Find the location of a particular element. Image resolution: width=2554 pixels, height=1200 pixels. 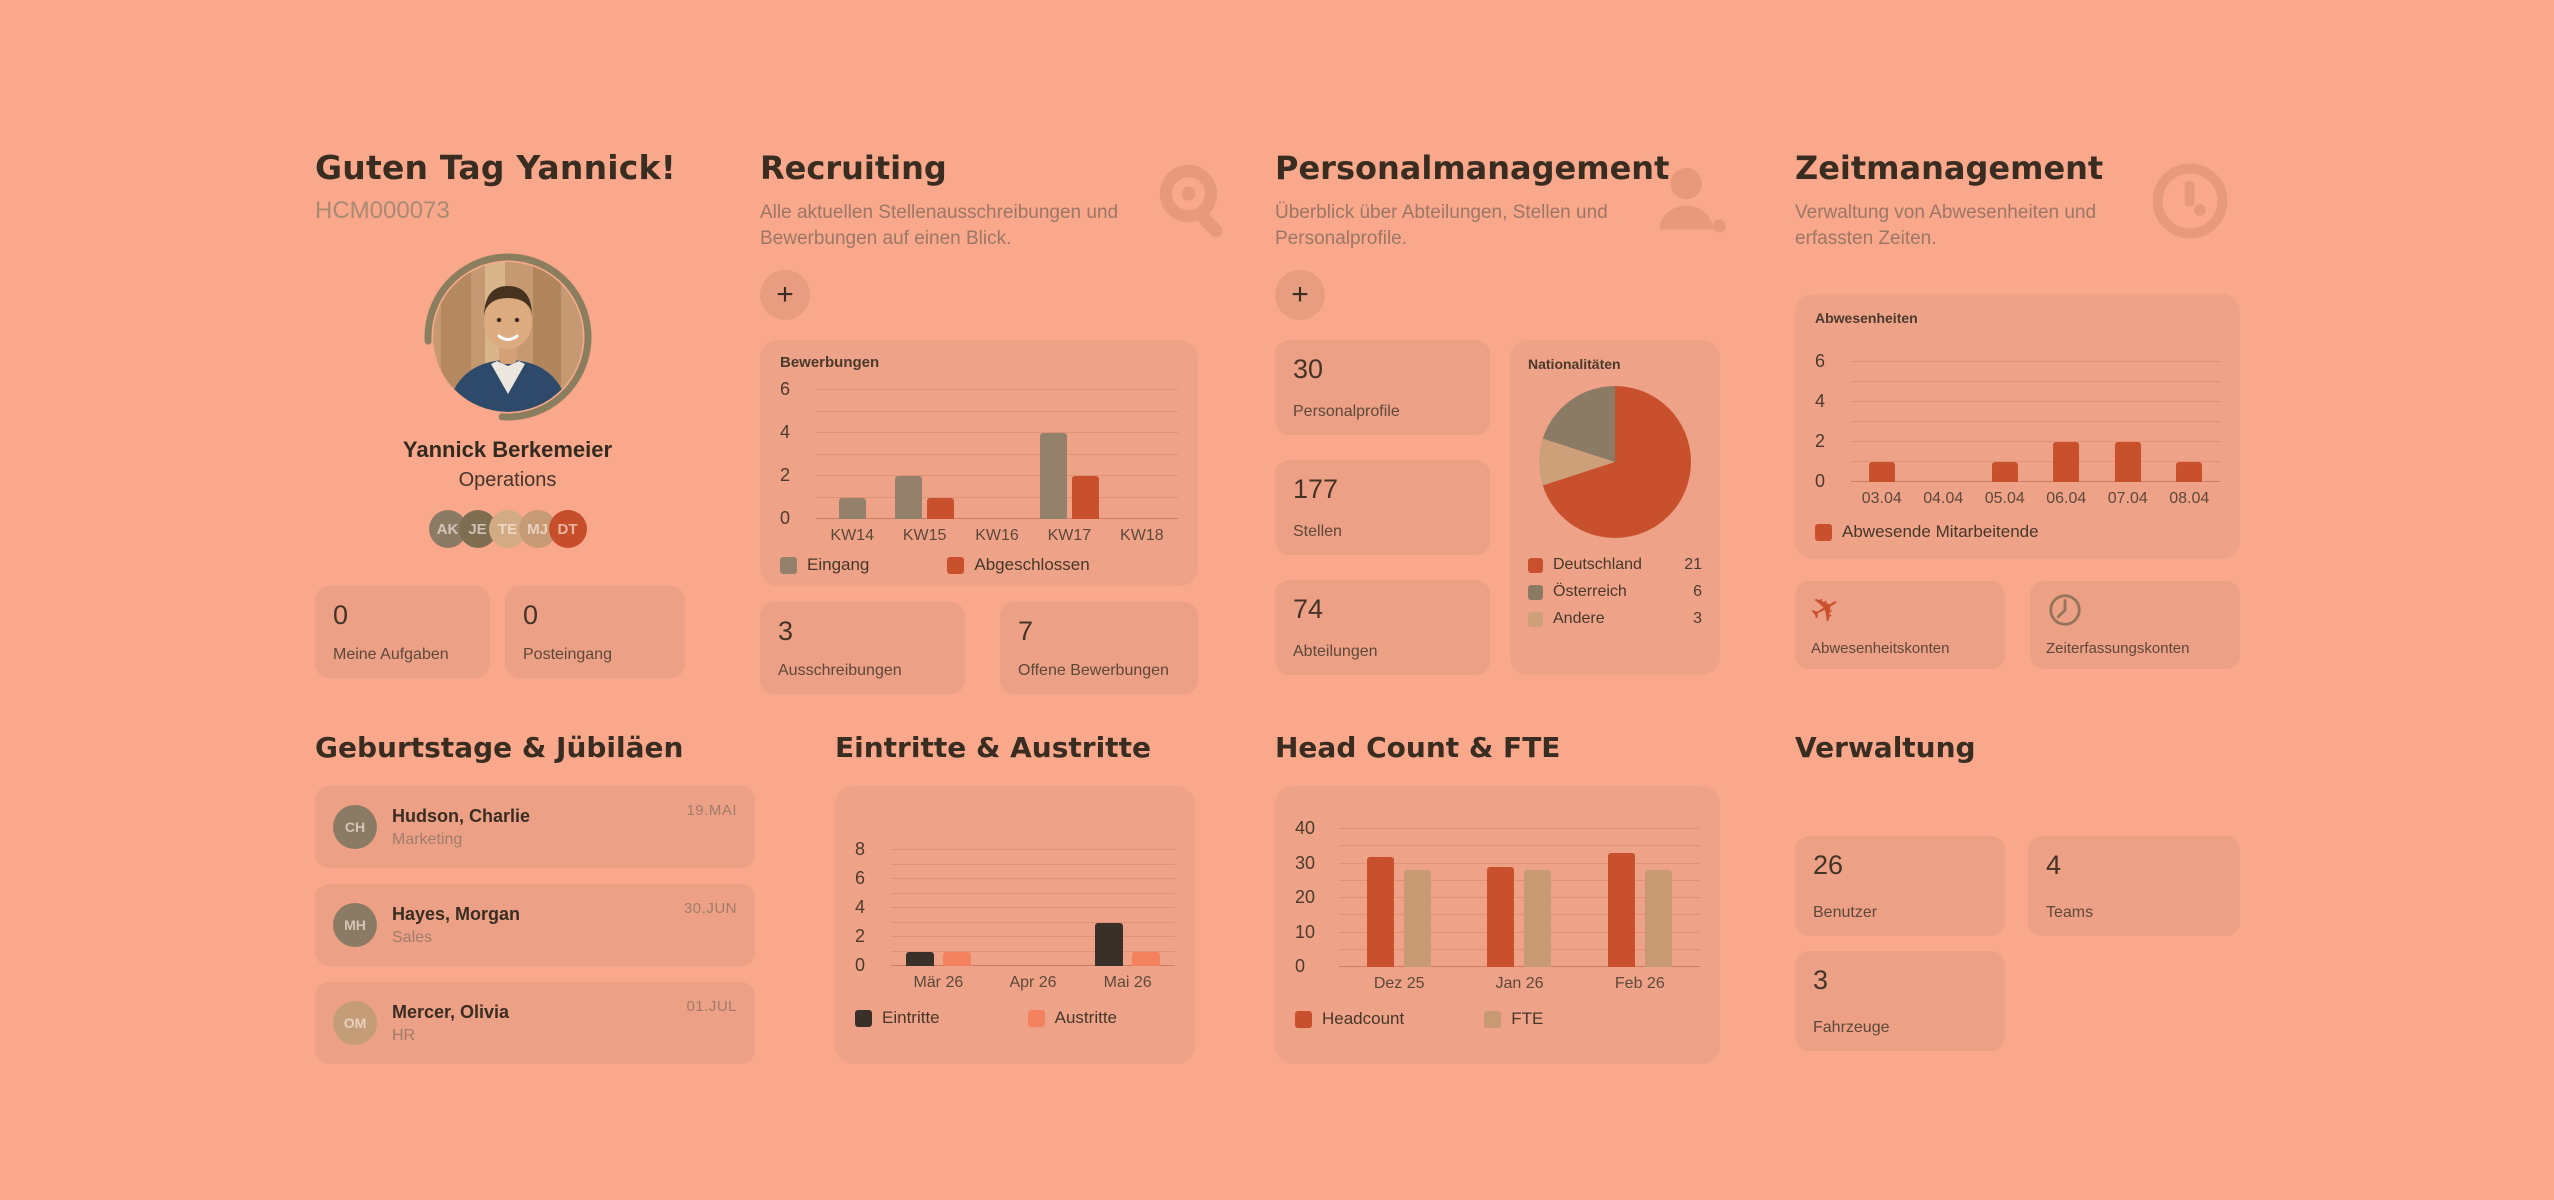

birthday-list-item: OM Mercer, Olivia HR 01.JUL is located at coordinates (535, 1023).